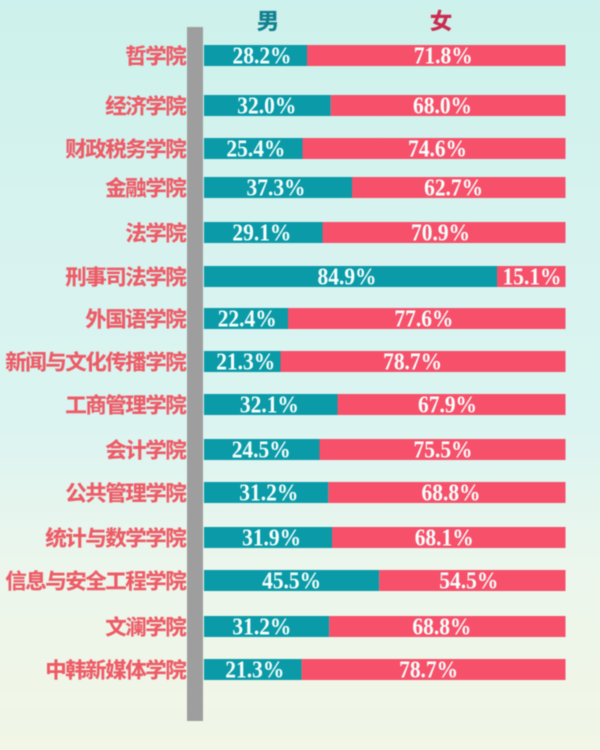 This screenshot has width=600, height=750. Describe the element at coordinates (442, 107) in the screenshot. I see `svg-text: 68.0%` at that location.